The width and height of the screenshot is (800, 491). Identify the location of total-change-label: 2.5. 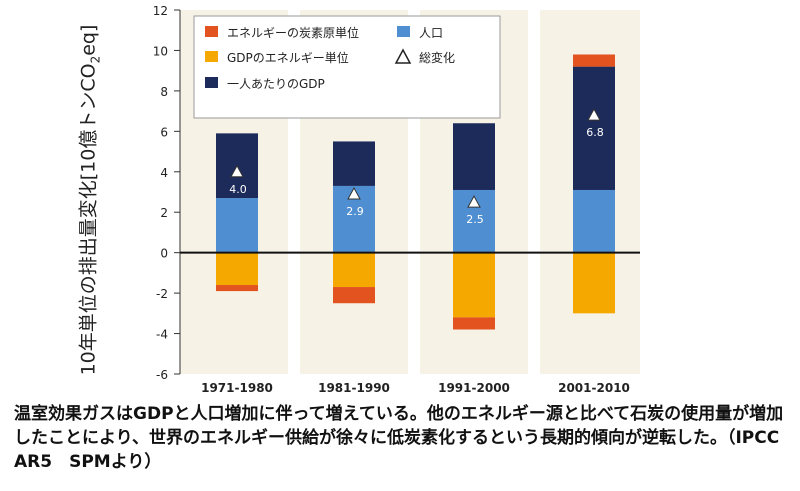
(475, 219).